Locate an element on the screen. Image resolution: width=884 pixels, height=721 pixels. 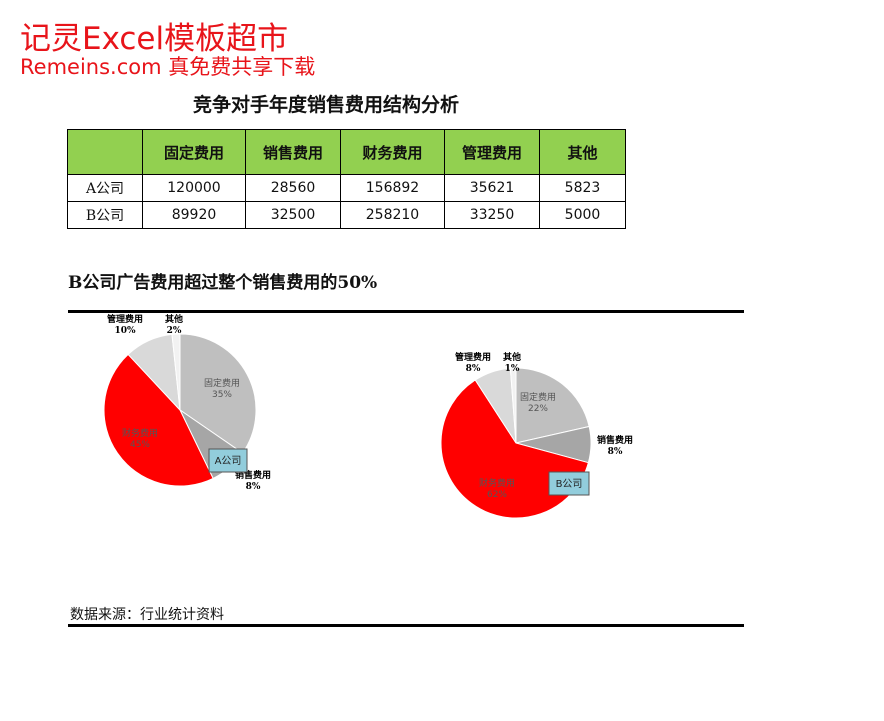
table-header-row: 固定费用 销售费用 财务费用 管理费用 其他 is located at coordinates (346, 152).